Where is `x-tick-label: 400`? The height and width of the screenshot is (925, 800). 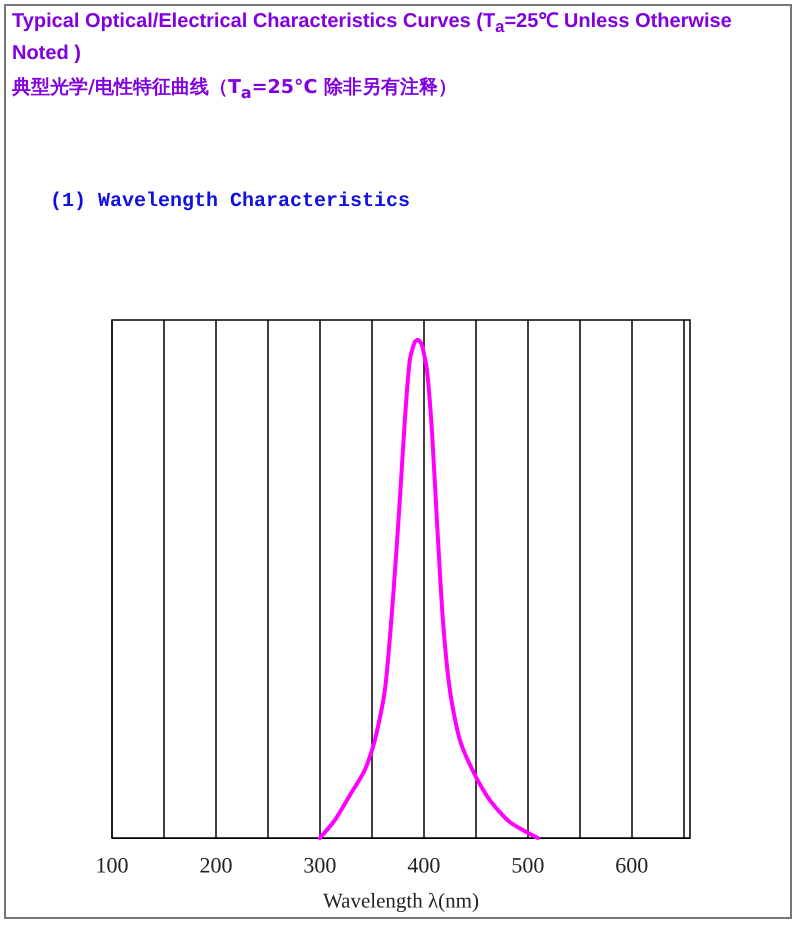 x-tick-label: 400 is located at coordinates (423, 865).